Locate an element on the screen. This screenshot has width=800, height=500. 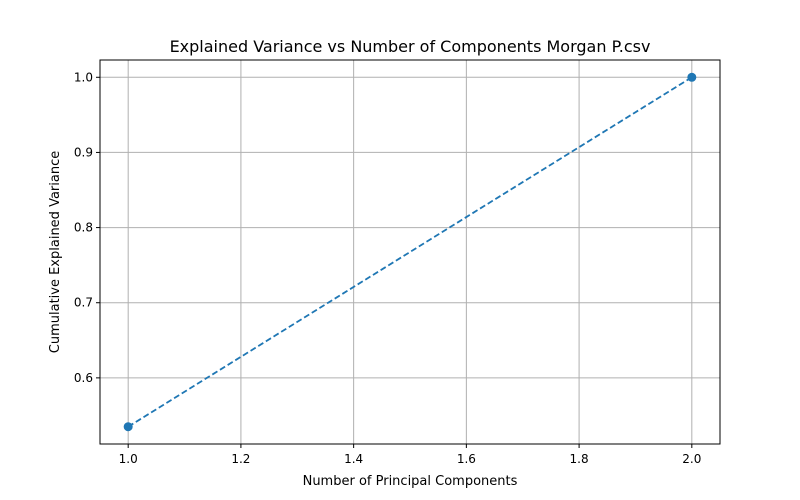
x-tick-label: 2.0 is located at coordinates (691, 459).